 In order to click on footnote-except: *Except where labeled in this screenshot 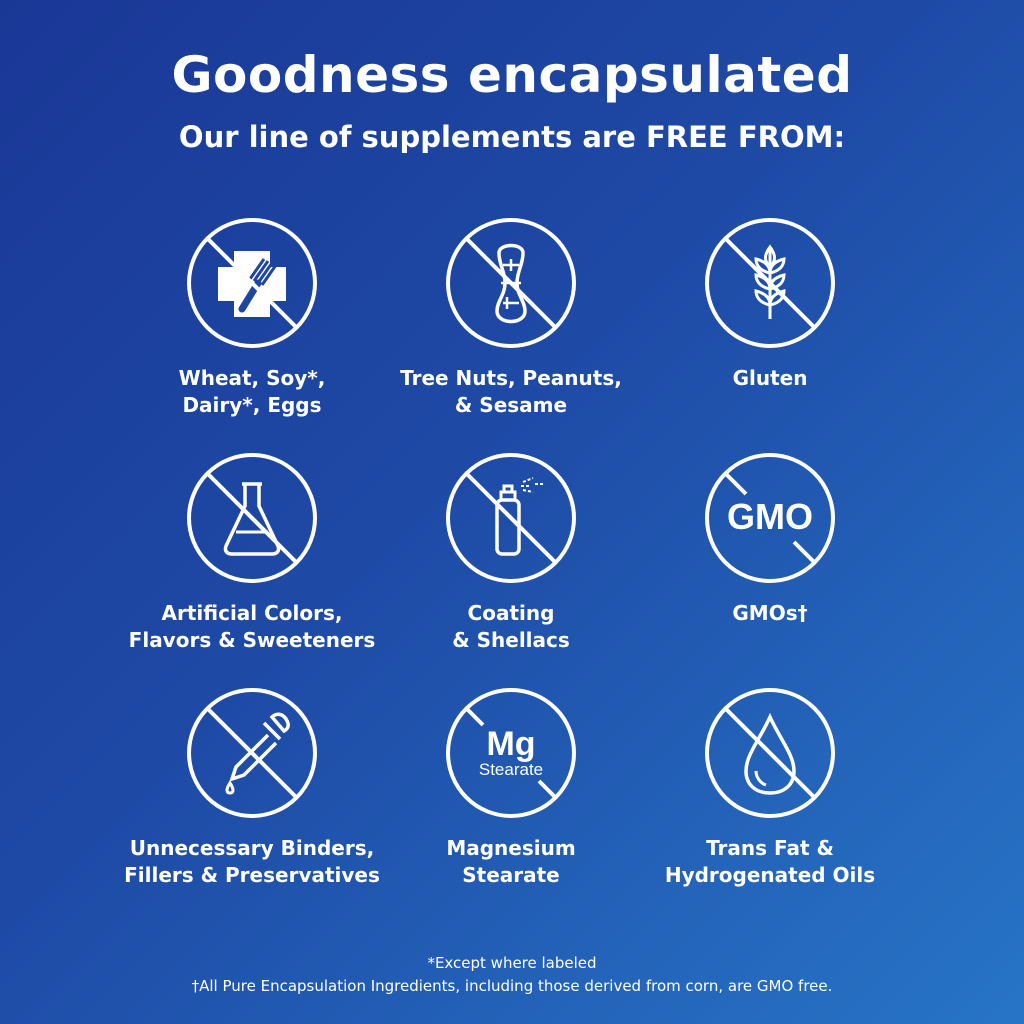, I will do `click(512, 963)`.